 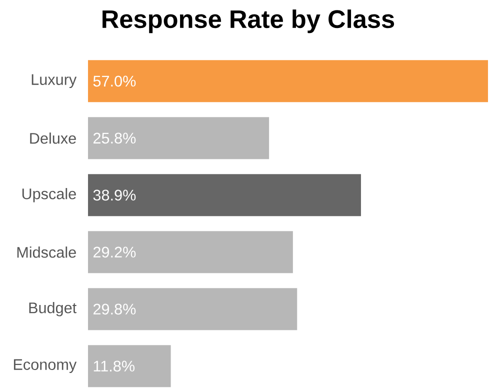 What do you see at coordinates (53, 138) in the screenshot?
I see `y-tick-label: Deluxe` at bounding box center [53, 138].